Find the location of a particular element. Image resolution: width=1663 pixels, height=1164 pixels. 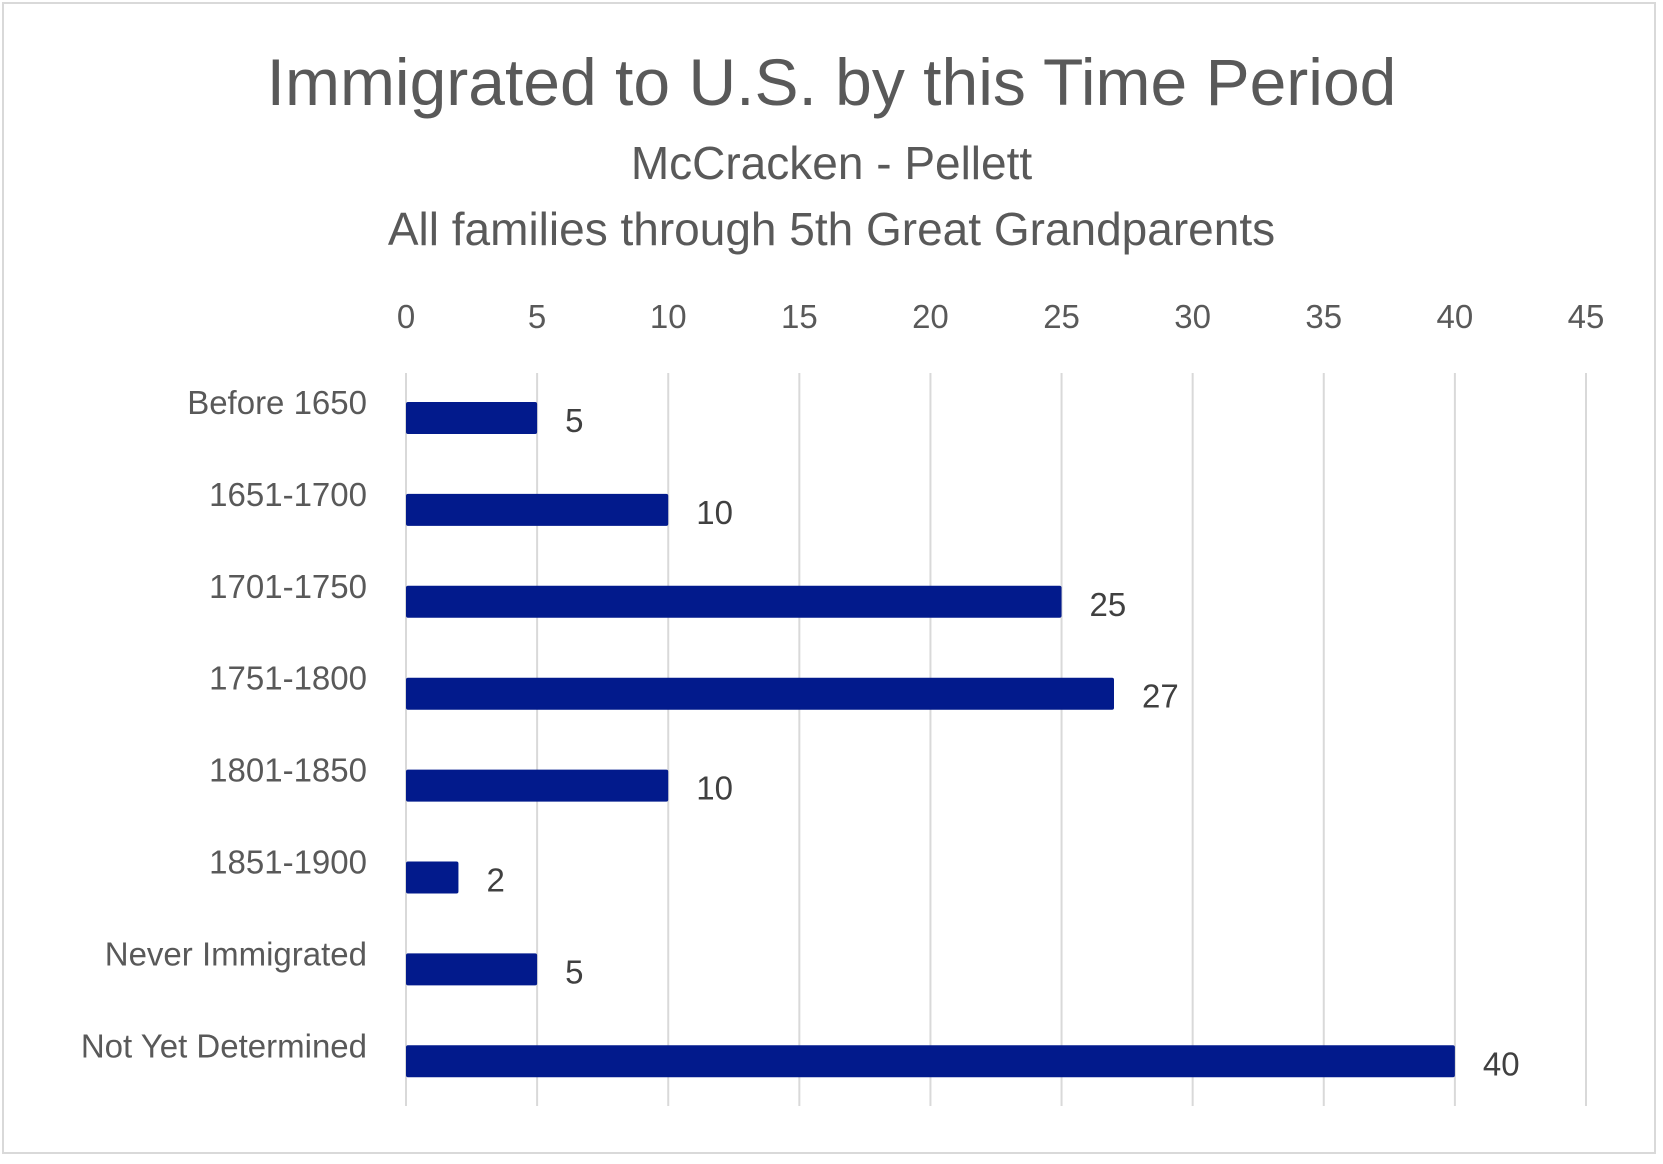

category-label: Never Immigrated is located at coordinates (236, 953).